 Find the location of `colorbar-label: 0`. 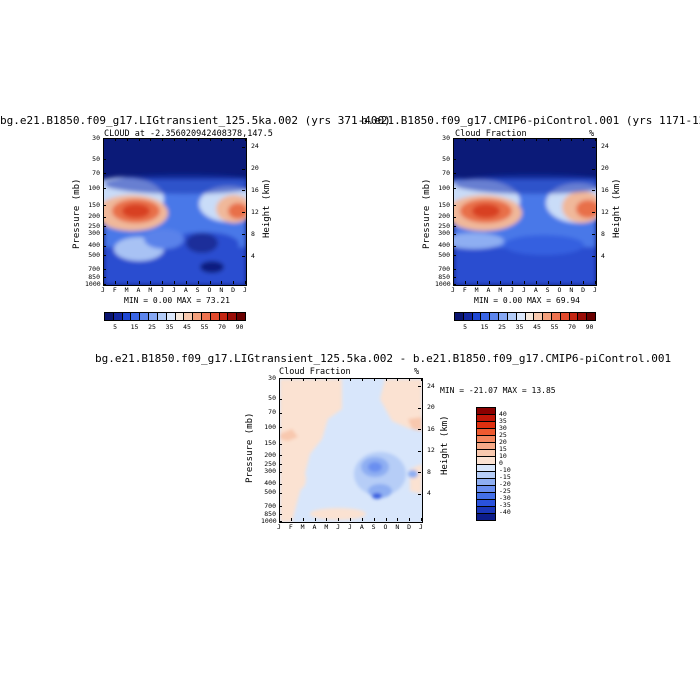

colorbar-label: 0 is located at coordinates (501, 463).